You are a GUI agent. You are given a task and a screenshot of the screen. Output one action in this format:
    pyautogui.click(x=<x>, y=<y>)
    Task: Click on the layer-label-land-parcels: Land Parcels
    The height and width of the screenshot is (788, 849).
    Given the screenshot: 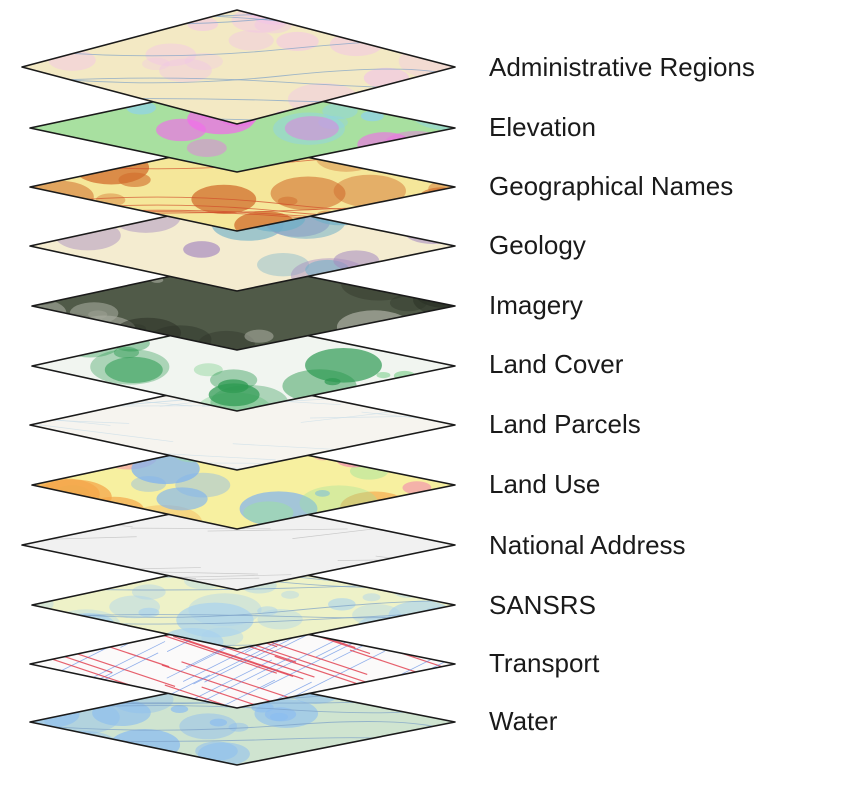 What is the action you would take?
    pyautogui.click(x=565, y=424)
    